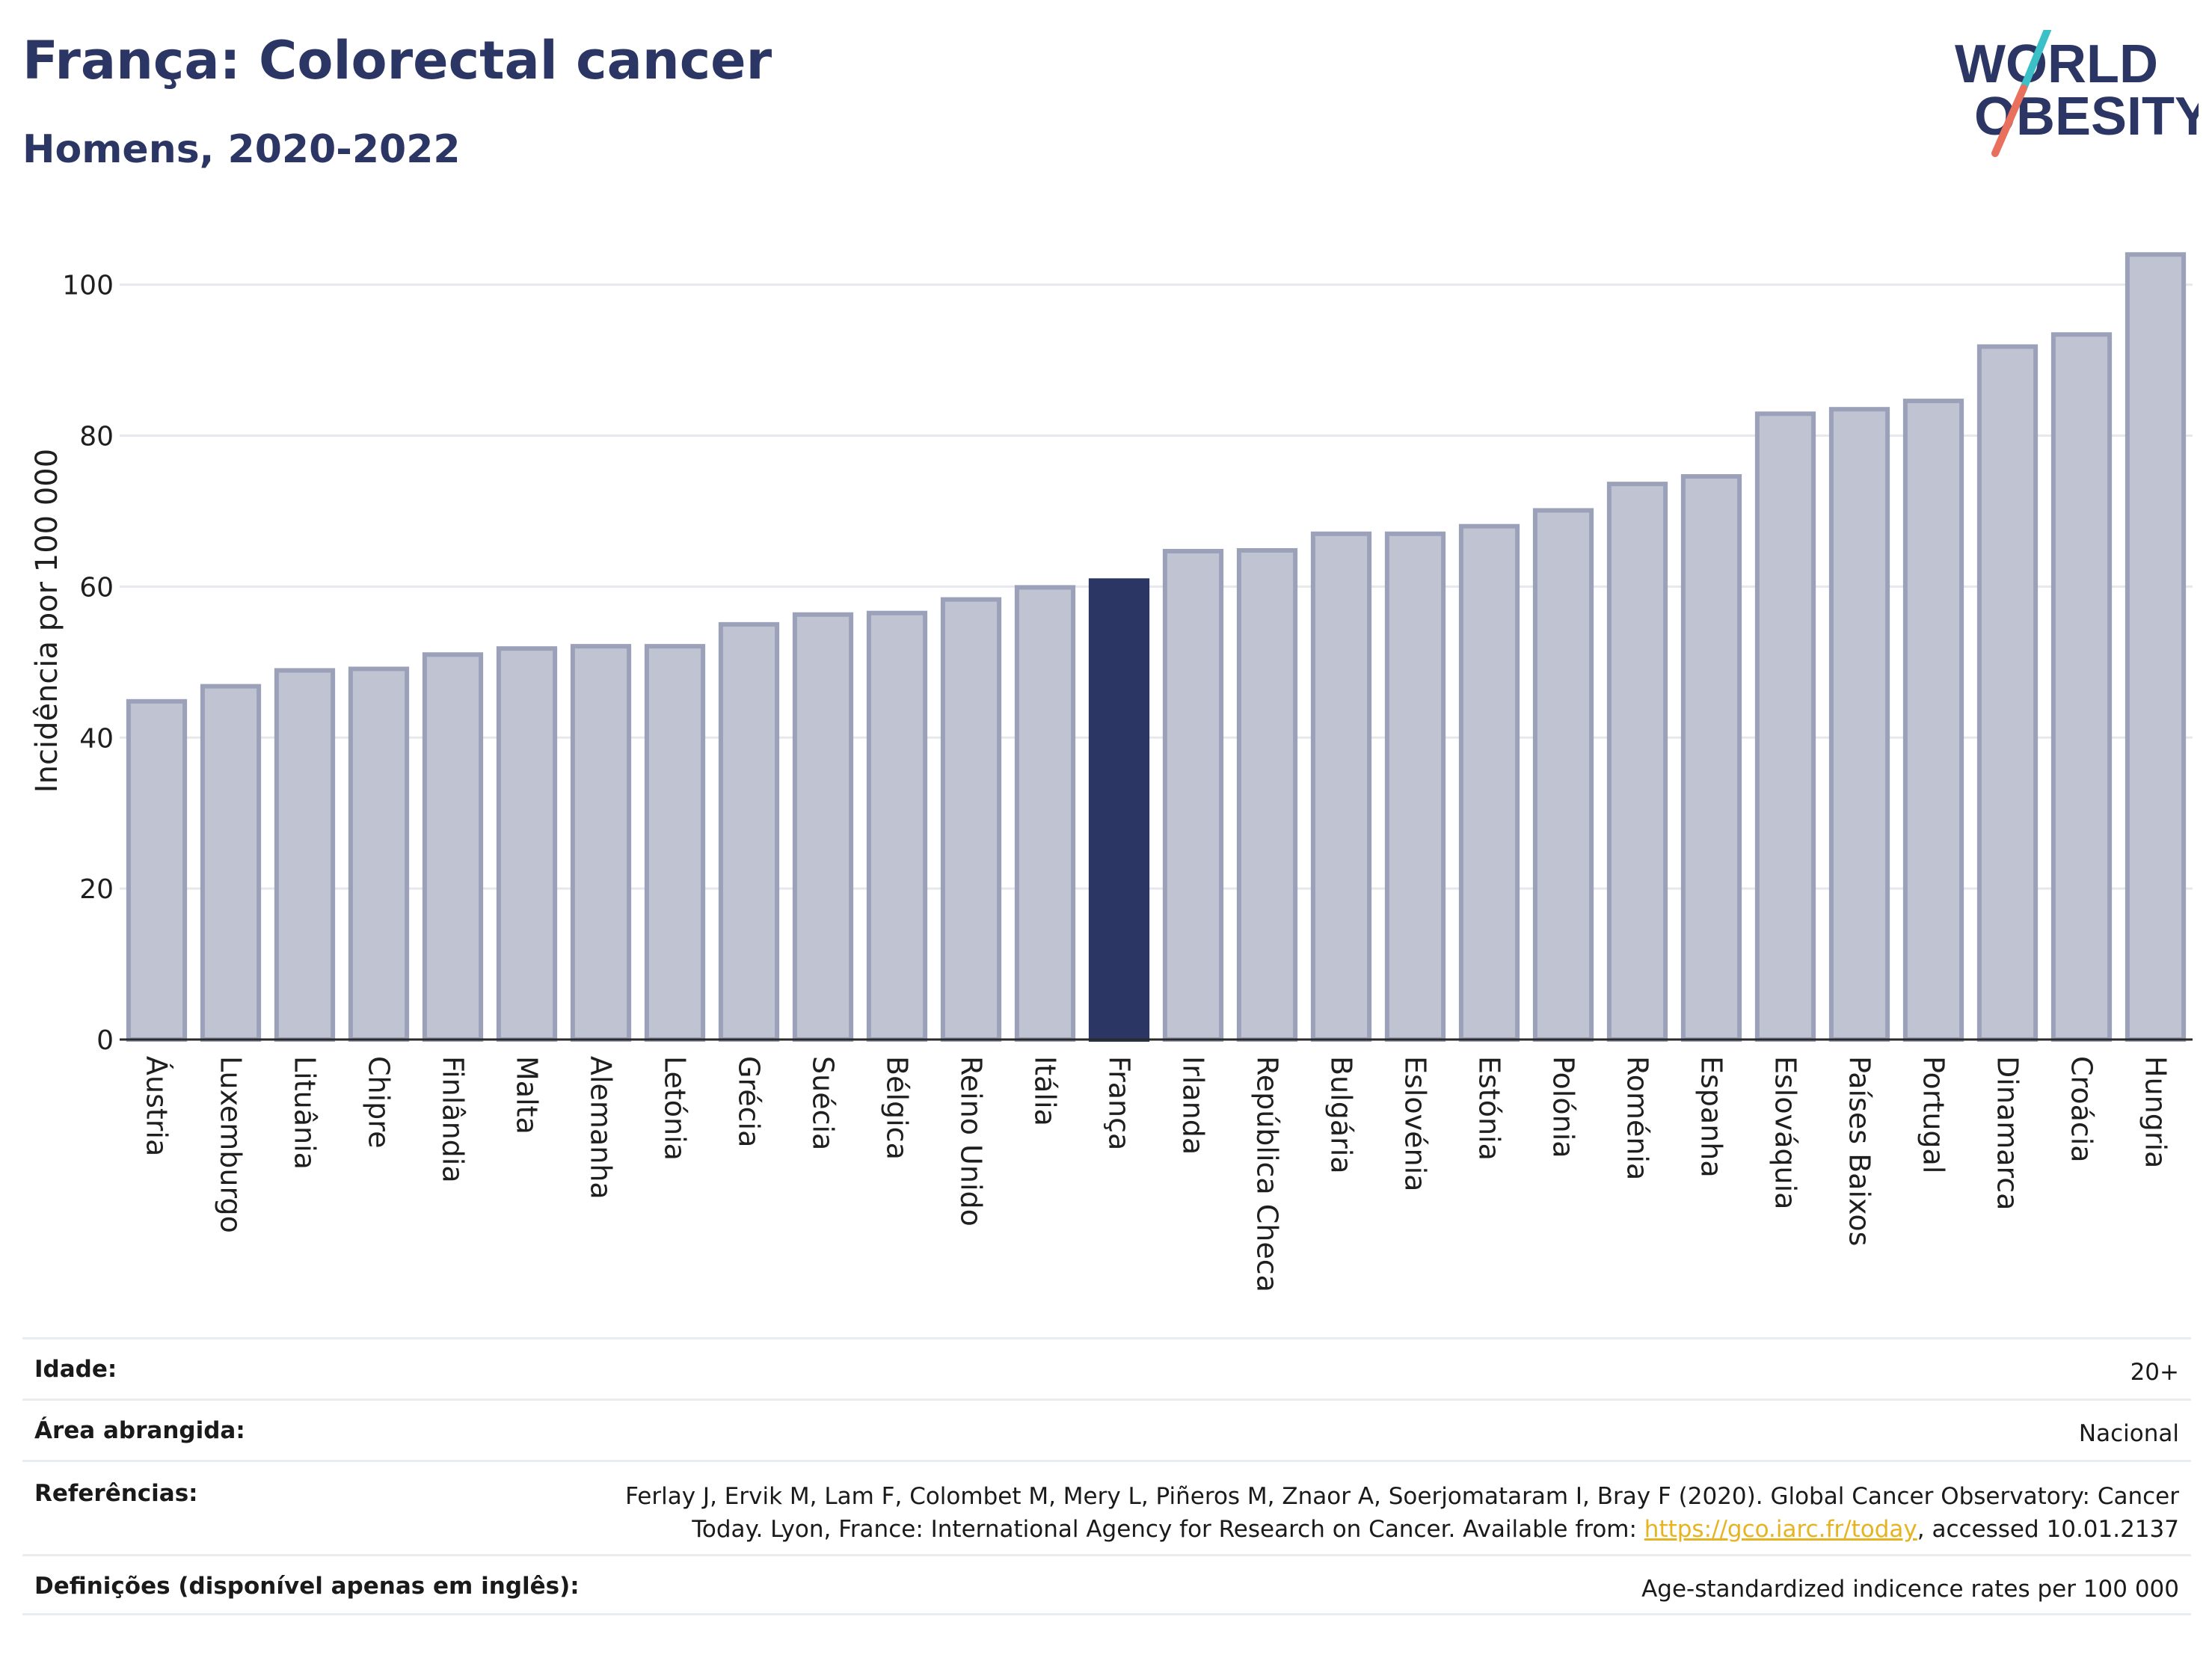 This screenshot has height=1655, width=2212. I want to click on area-label: Área abrangida:, so click(139, 1430).